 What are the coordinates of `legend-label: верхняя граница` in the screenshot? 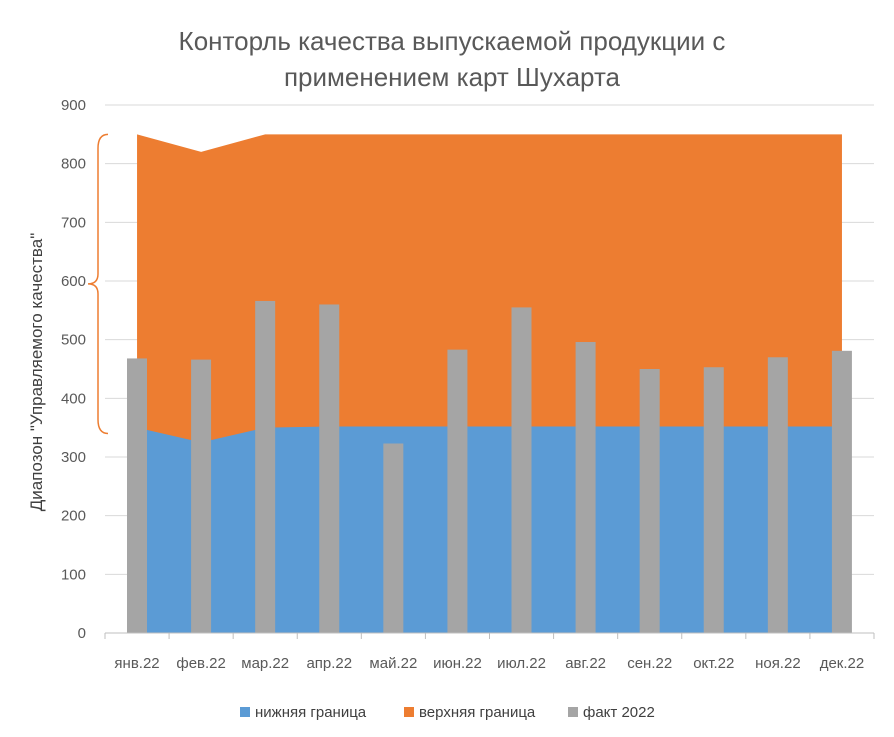 It's located at (477, 712).